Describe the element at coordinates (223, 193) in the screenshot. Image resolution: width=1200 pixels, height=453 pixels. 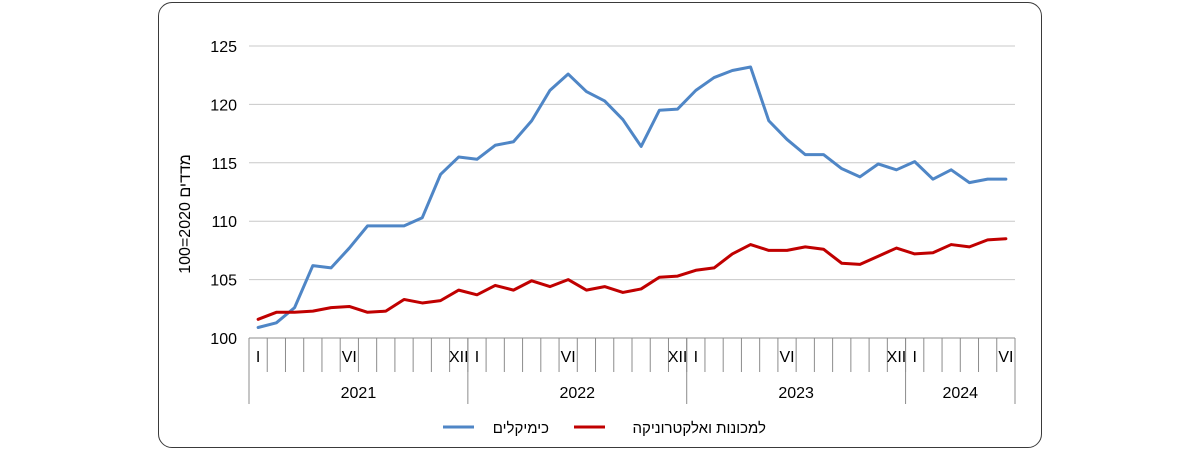
I see `y-axis-ticks: 100 105 110 115 120 125` at that location.